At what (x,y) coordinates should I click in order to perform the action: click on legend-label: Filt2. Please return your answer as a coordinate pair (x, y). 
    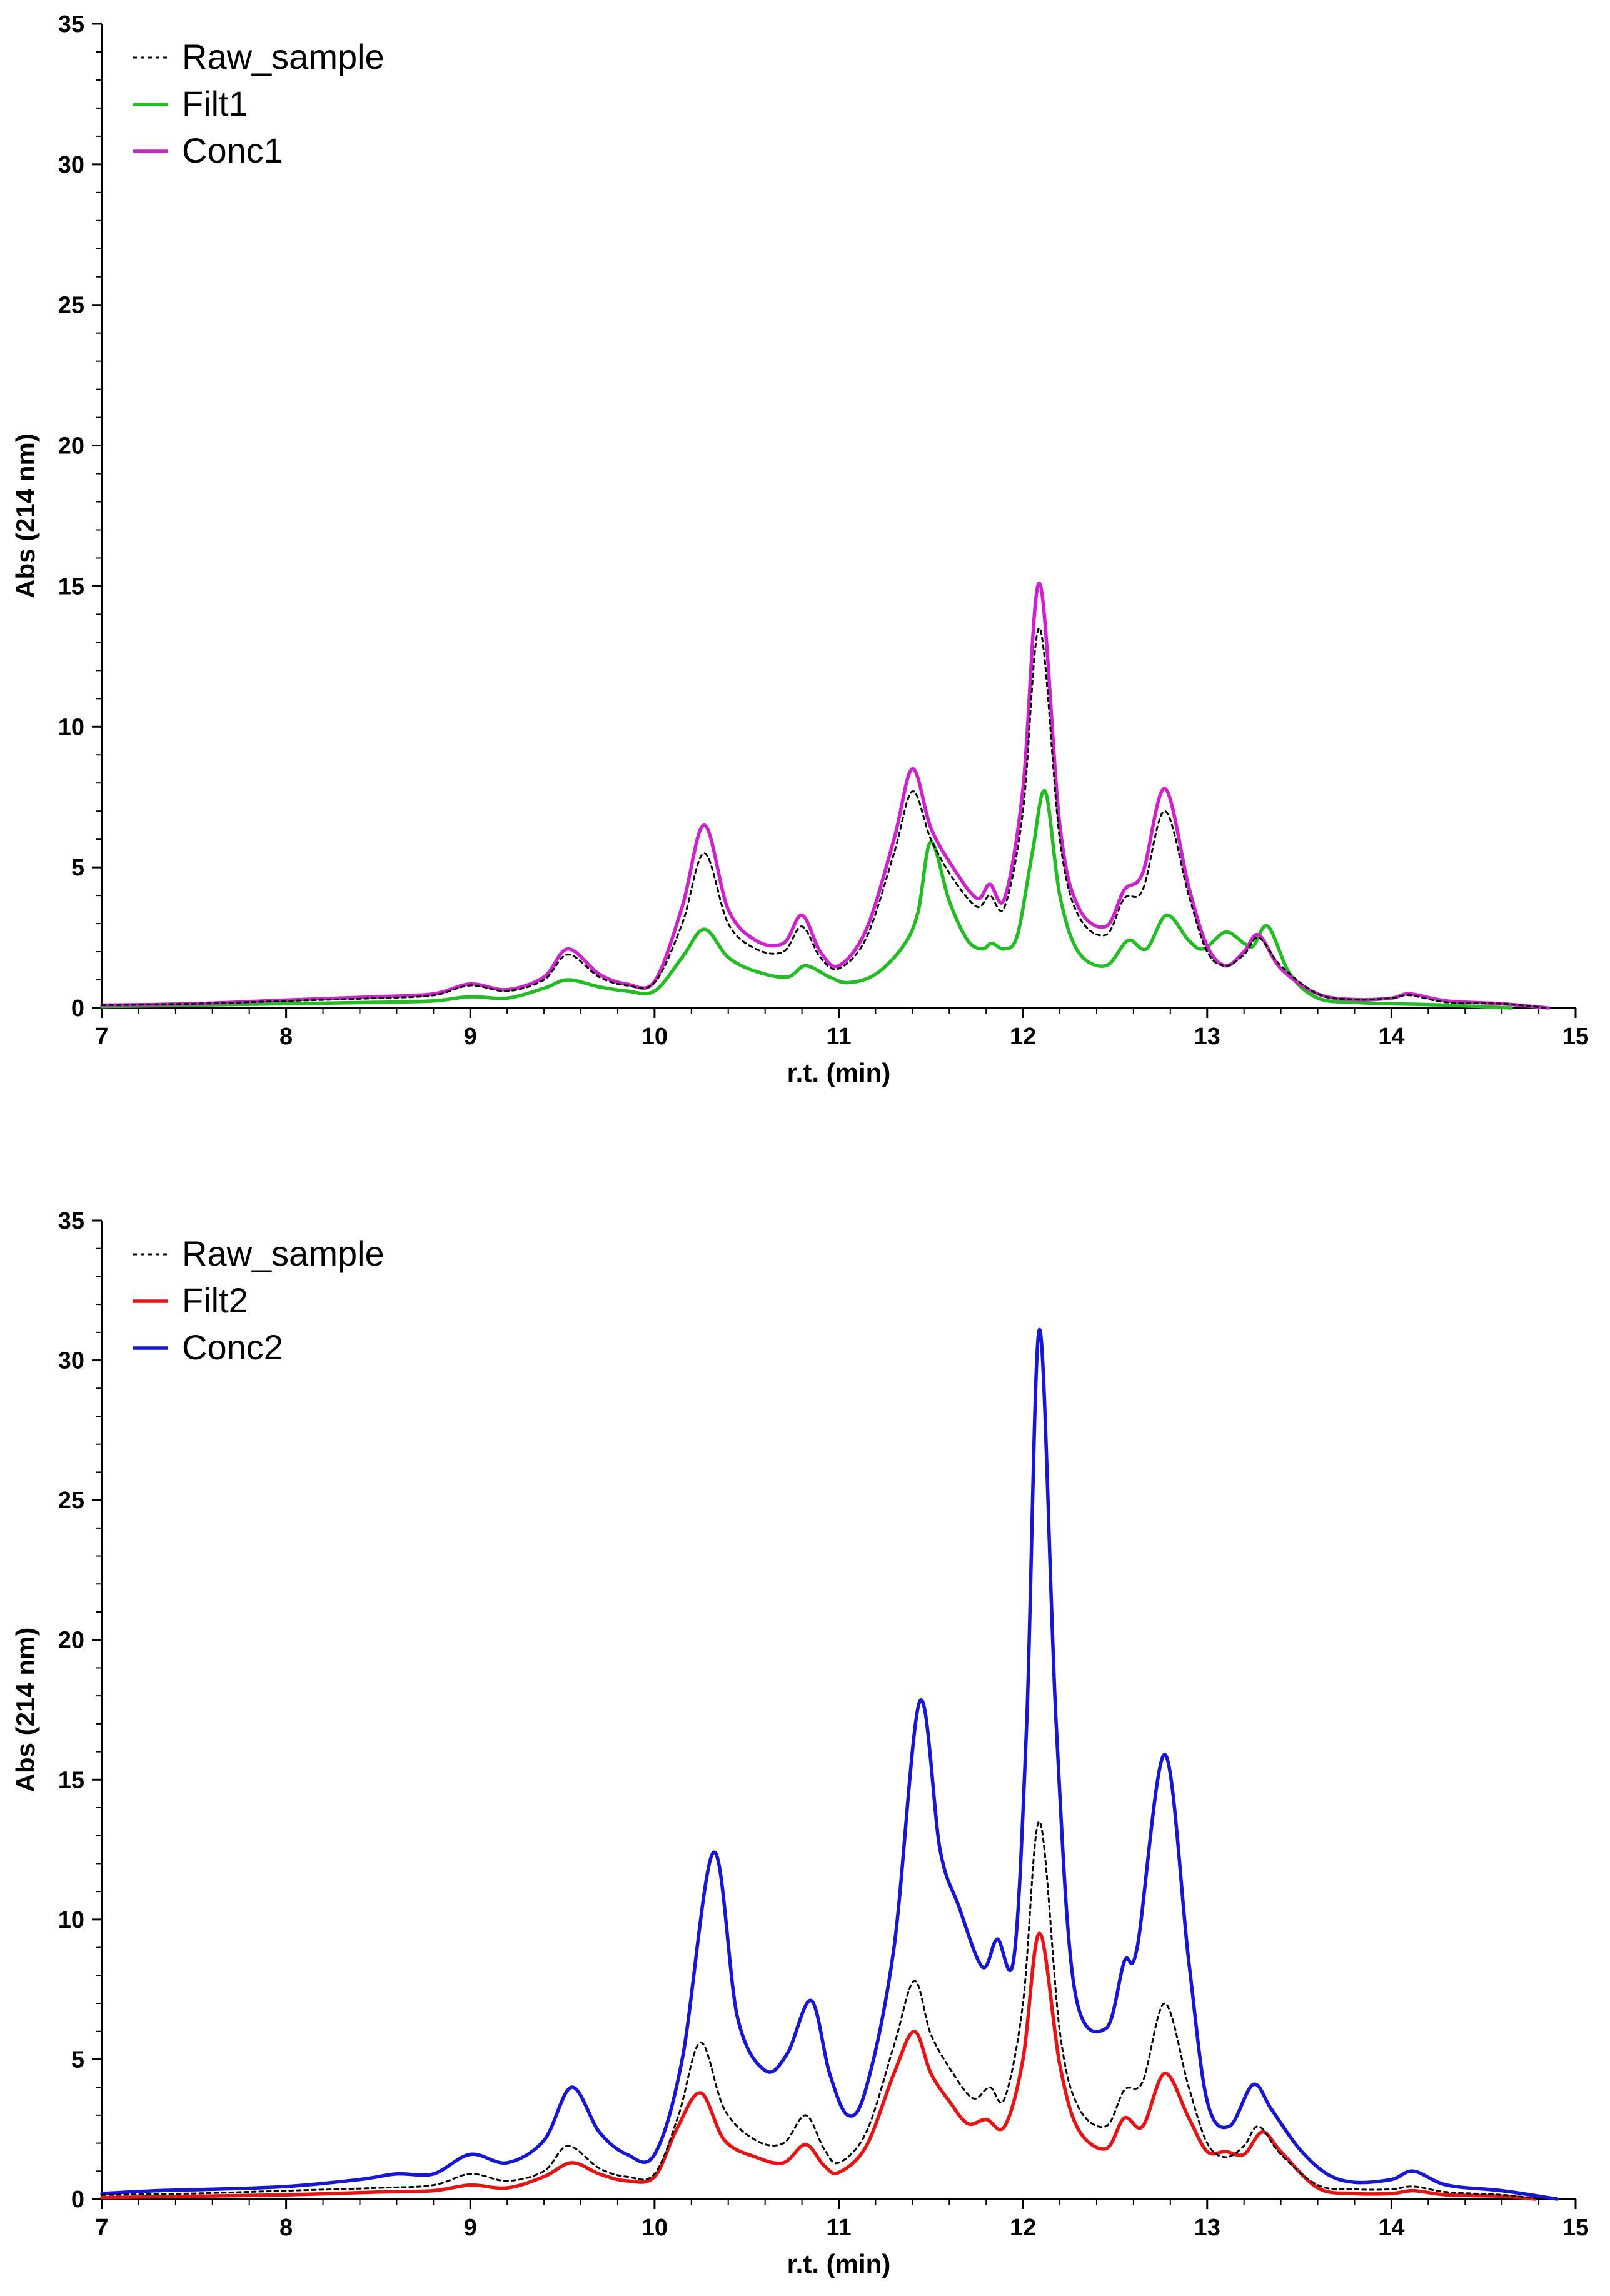
    Looking at the image, I should click on (215, 1300).